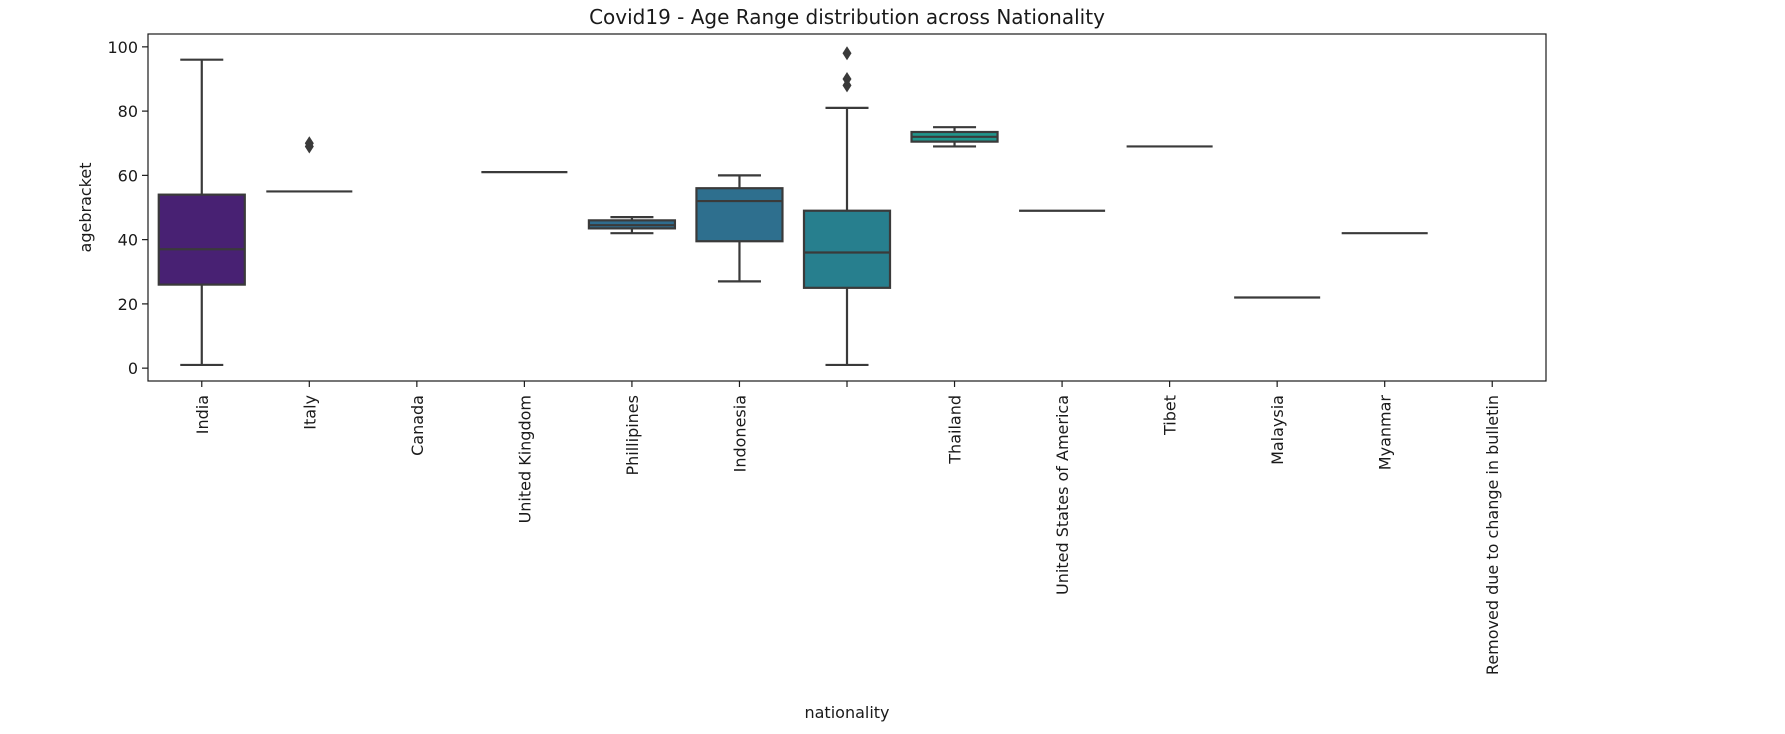 This screenshot has width=1785, height=734. Describe the element at coordinates (846, 712) in the screenshot. I see `x-axis-label: nationality` at that location.